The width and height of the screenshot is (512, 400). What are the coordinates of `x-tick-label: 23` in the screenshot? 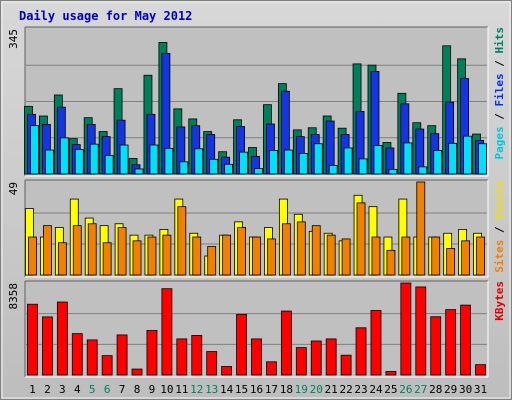 It's located at (360, 389).